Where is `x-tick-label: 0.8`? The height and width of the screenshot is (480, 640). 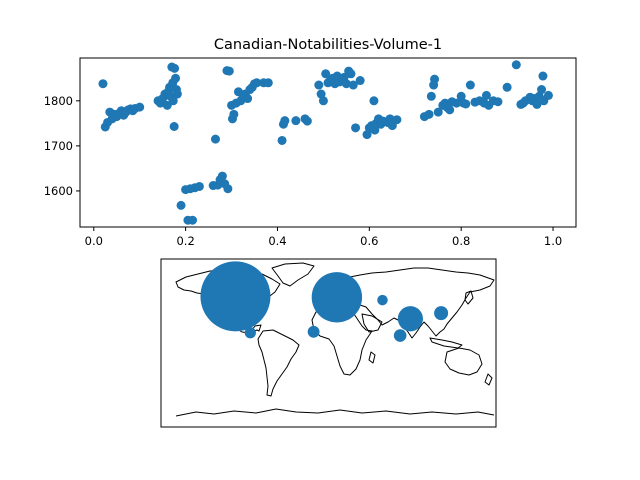 x-tick-label: 0.8 is located at coordinates (461, 241).